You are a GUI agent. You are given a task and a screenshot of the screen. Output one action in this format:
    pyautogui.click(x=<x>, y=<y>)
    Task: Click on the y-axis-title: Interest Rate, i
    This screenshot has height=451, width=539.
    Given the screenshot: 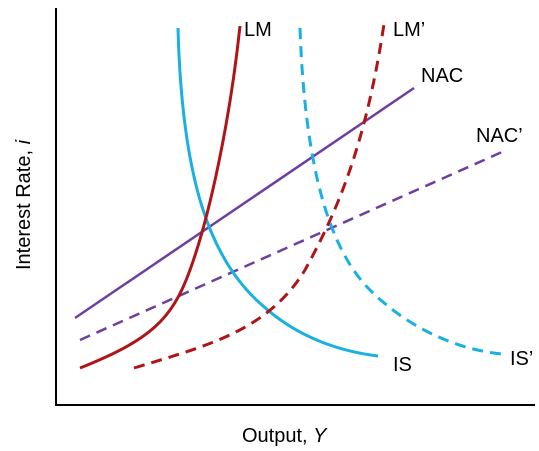 What is the action you would take?
    pyautogui.click(x=24, y=204)
    